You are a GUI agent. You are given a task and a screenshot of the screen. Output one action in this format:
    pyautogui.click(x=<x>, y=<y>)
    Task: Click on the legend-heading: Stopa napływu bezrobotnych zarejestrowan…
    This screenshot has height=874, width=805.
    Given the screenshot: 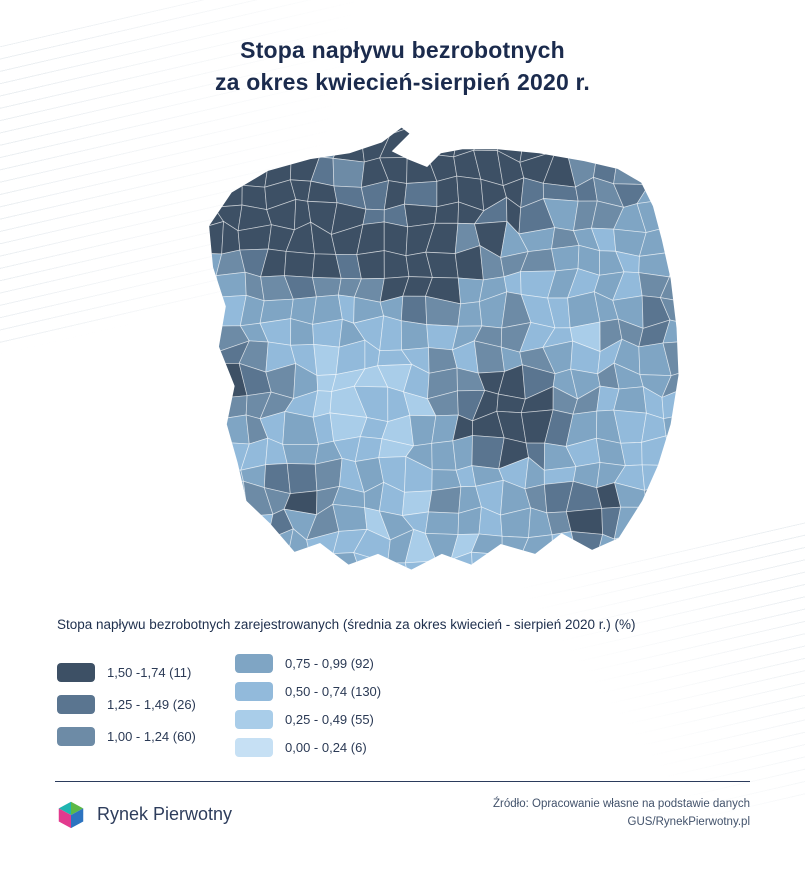 What is the action you would take?
    pyautogui.click(x=431, y=624)
    